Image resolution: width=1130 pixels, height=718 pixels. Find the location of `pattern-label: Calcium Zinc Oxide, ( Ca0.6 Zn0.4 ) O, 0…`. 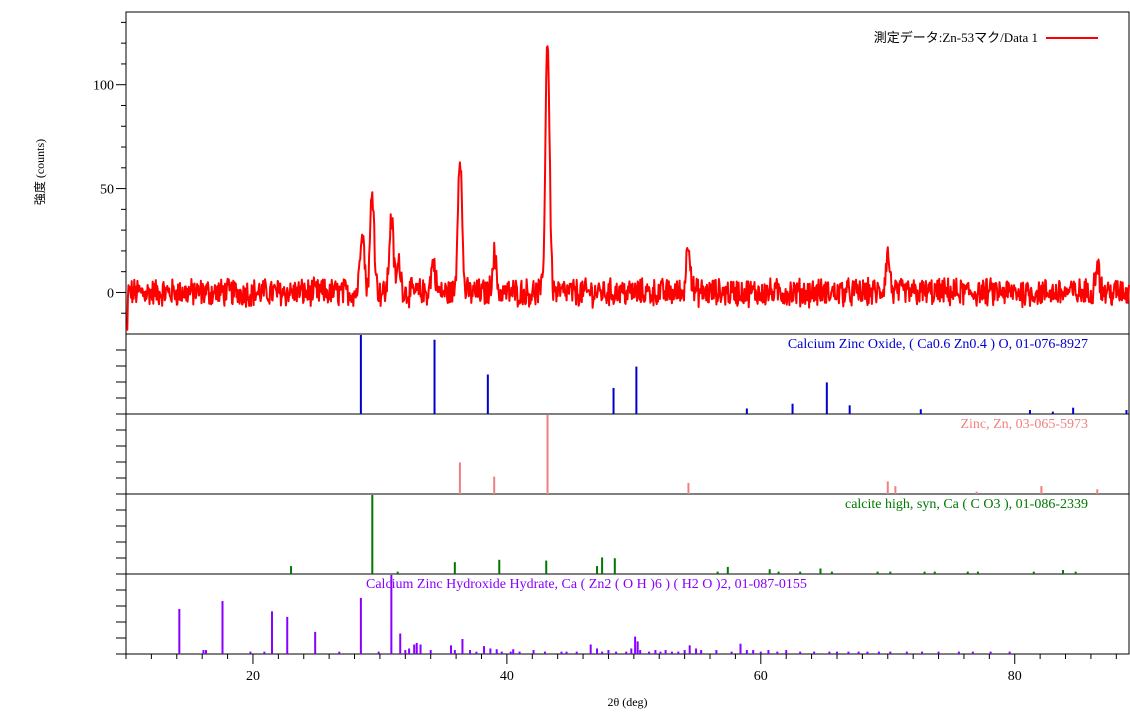

pattern-label: Calcium Zinc Oxide, ( Ca0.6 Zn0.4 ) O, 0… is located at coordinates (938, 344).